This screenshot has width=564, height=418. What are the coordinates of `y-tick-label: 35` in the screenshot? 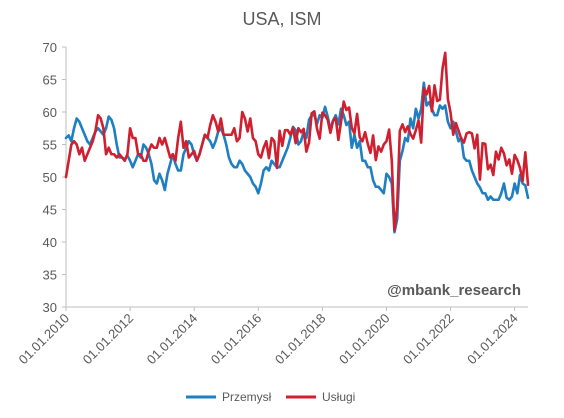 It's located at (50, 275).